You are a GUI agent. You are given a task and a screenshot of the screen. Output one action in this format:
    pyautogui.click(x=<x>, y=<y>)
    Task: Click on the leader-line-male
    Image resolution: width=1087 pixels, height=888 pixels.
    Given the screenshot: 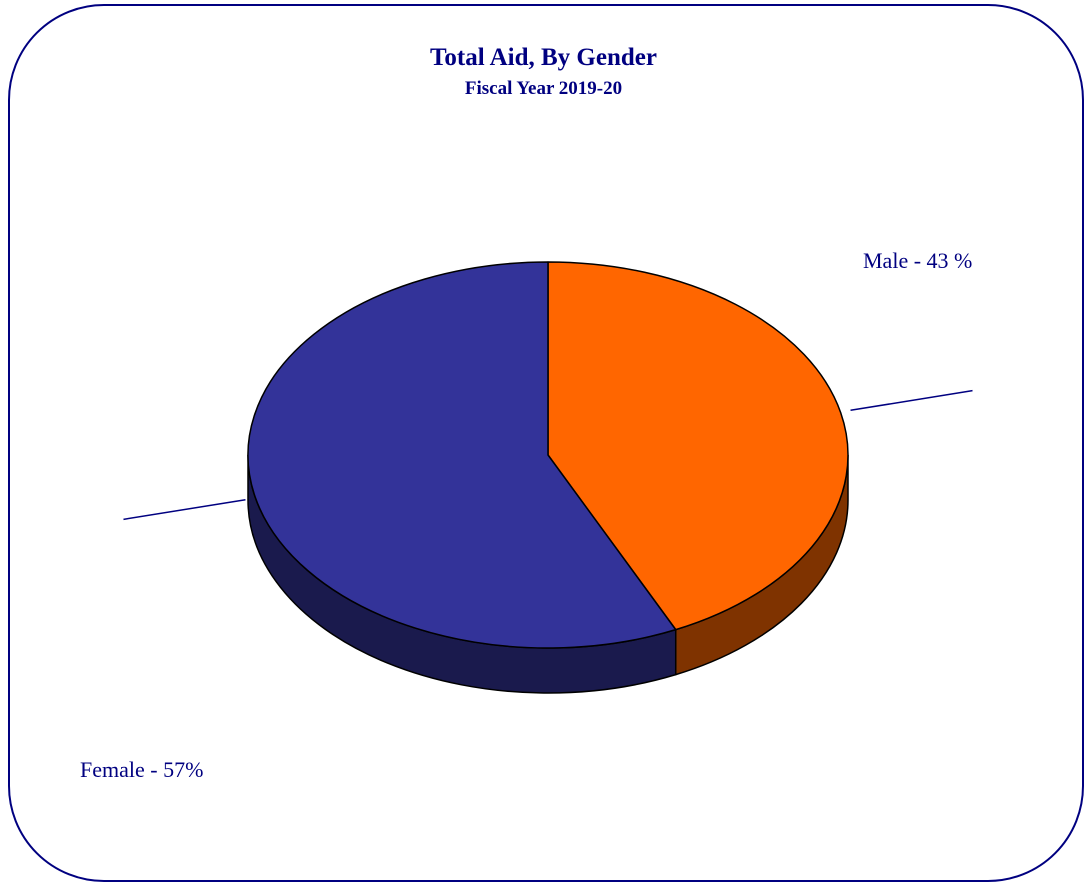 What is the action you would take?
    pyautogui.click(x=911, y=400)
    